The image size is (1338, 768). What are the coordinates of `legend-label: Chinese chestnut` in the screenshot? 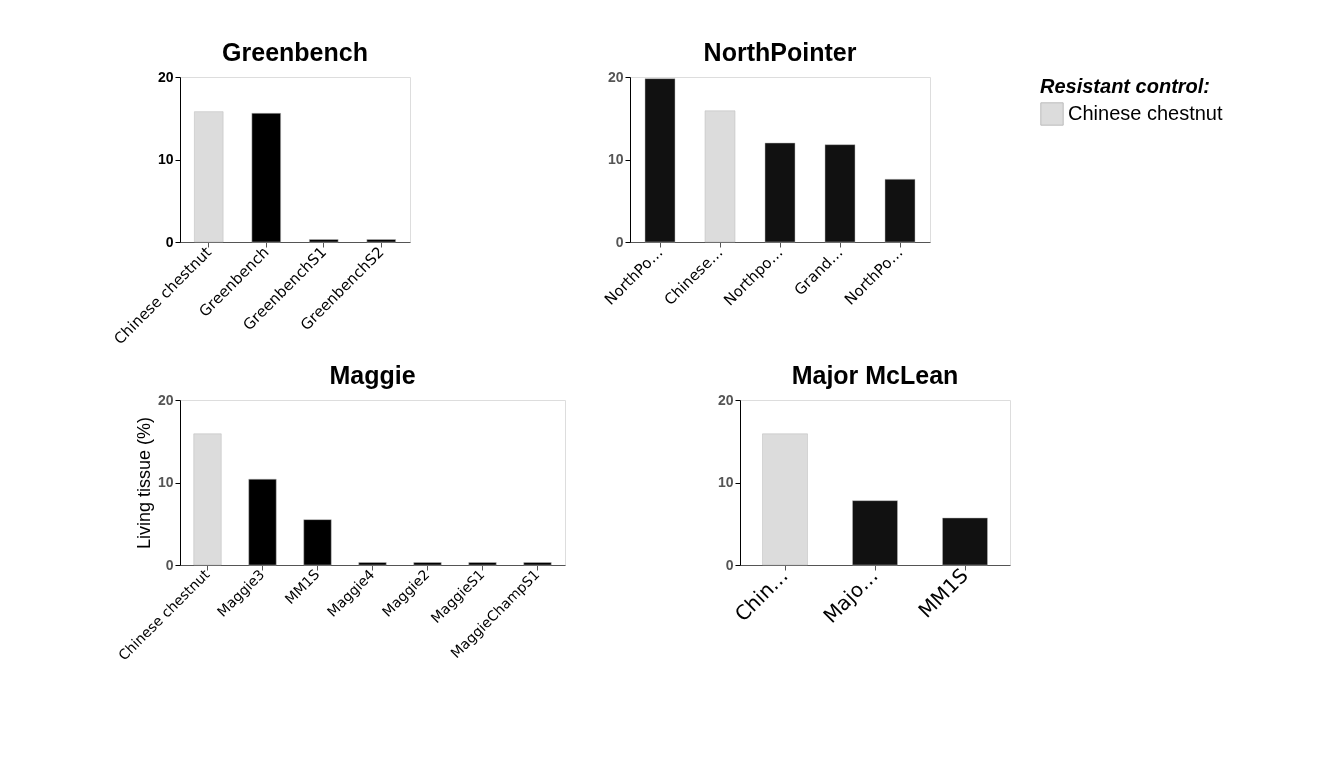 It's located at (1145, 113).